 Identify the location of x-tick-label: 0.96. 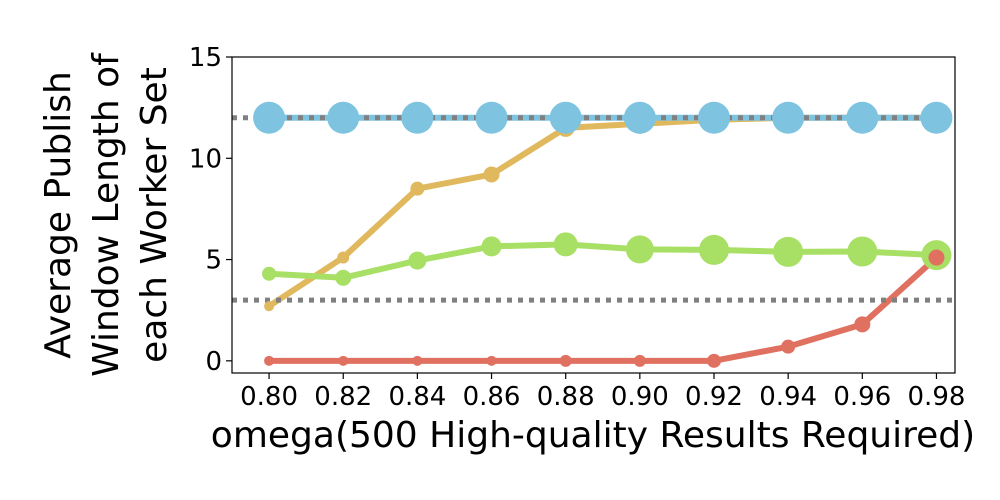
(862, 397).